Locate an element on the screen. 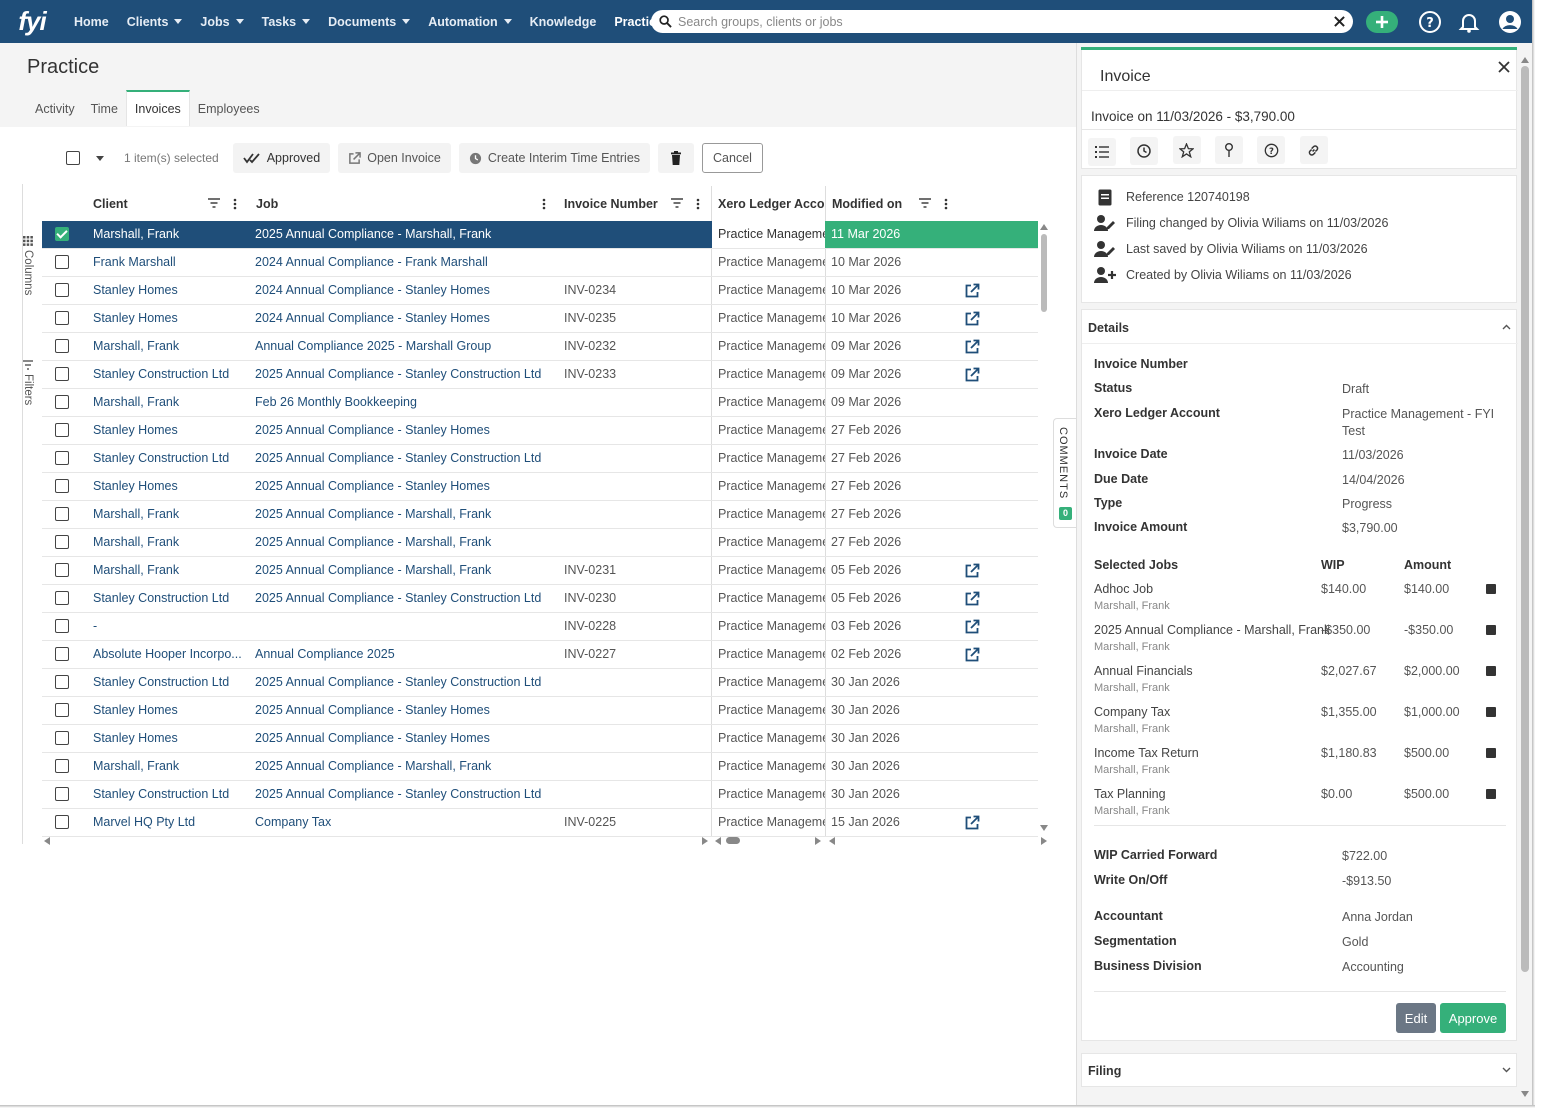 The image size is (1547, 1117). notifications-button is located at coordinates (1469, 22).